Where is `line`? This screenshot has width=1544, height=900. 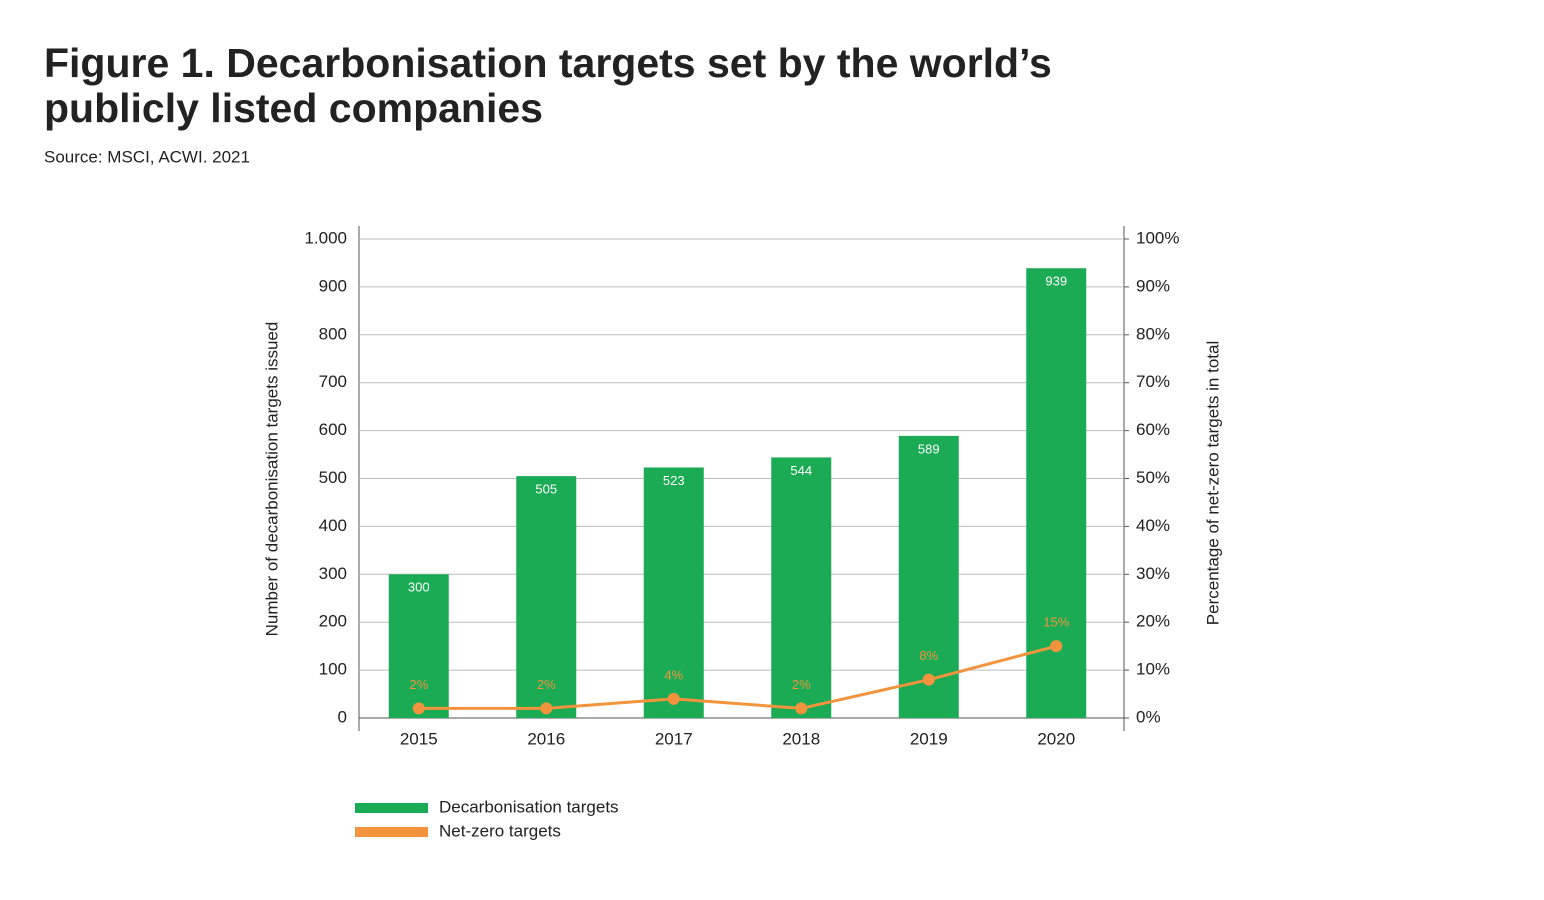
line is located at coordinates (737, 677).